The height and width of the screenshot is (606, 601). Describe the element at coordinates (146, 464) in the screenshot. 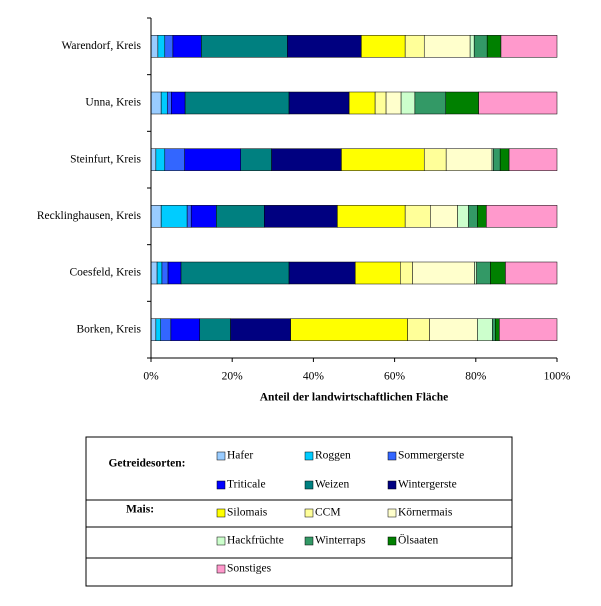

I see `legend-group-label: Getreidesorten:` at that location.